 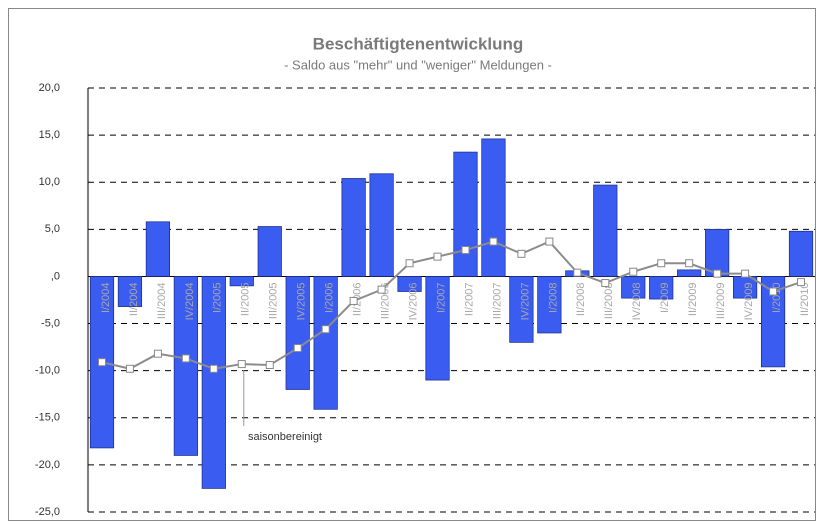 I want to click on x-tick-label: I/2005, so click(x=218, y=297).